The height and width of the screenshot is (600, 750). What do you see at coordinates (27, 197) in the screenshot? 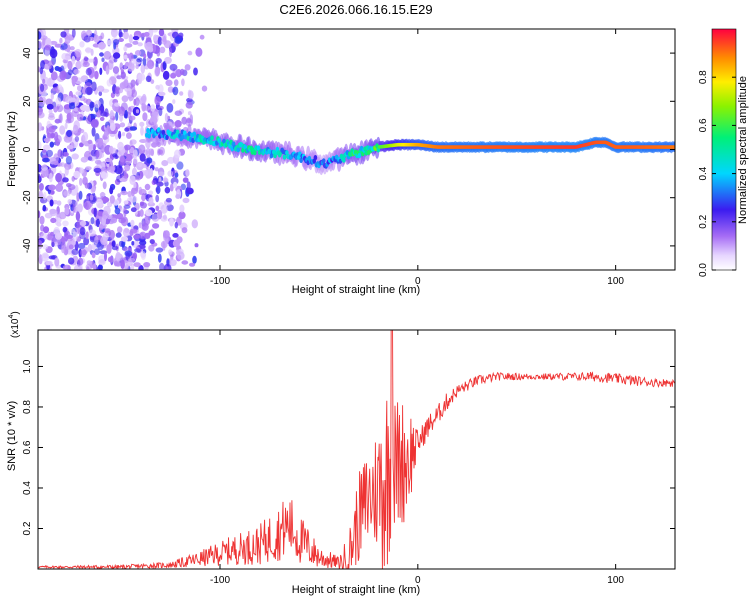
I see `y-tick-label: -20` at bounding box center [27, 197].